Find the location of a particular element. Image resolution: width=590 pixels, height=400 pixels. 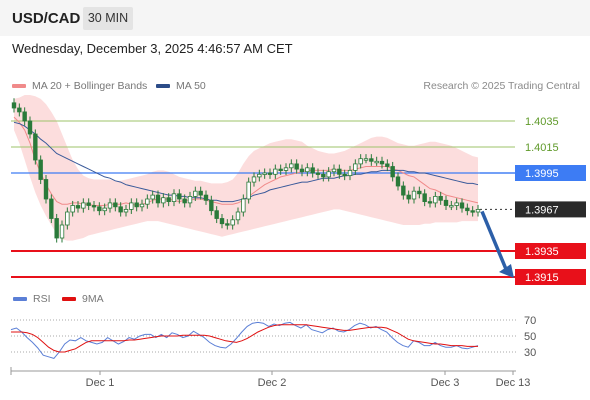

rsi-ma-swatch is located at coordinates (69, 299).